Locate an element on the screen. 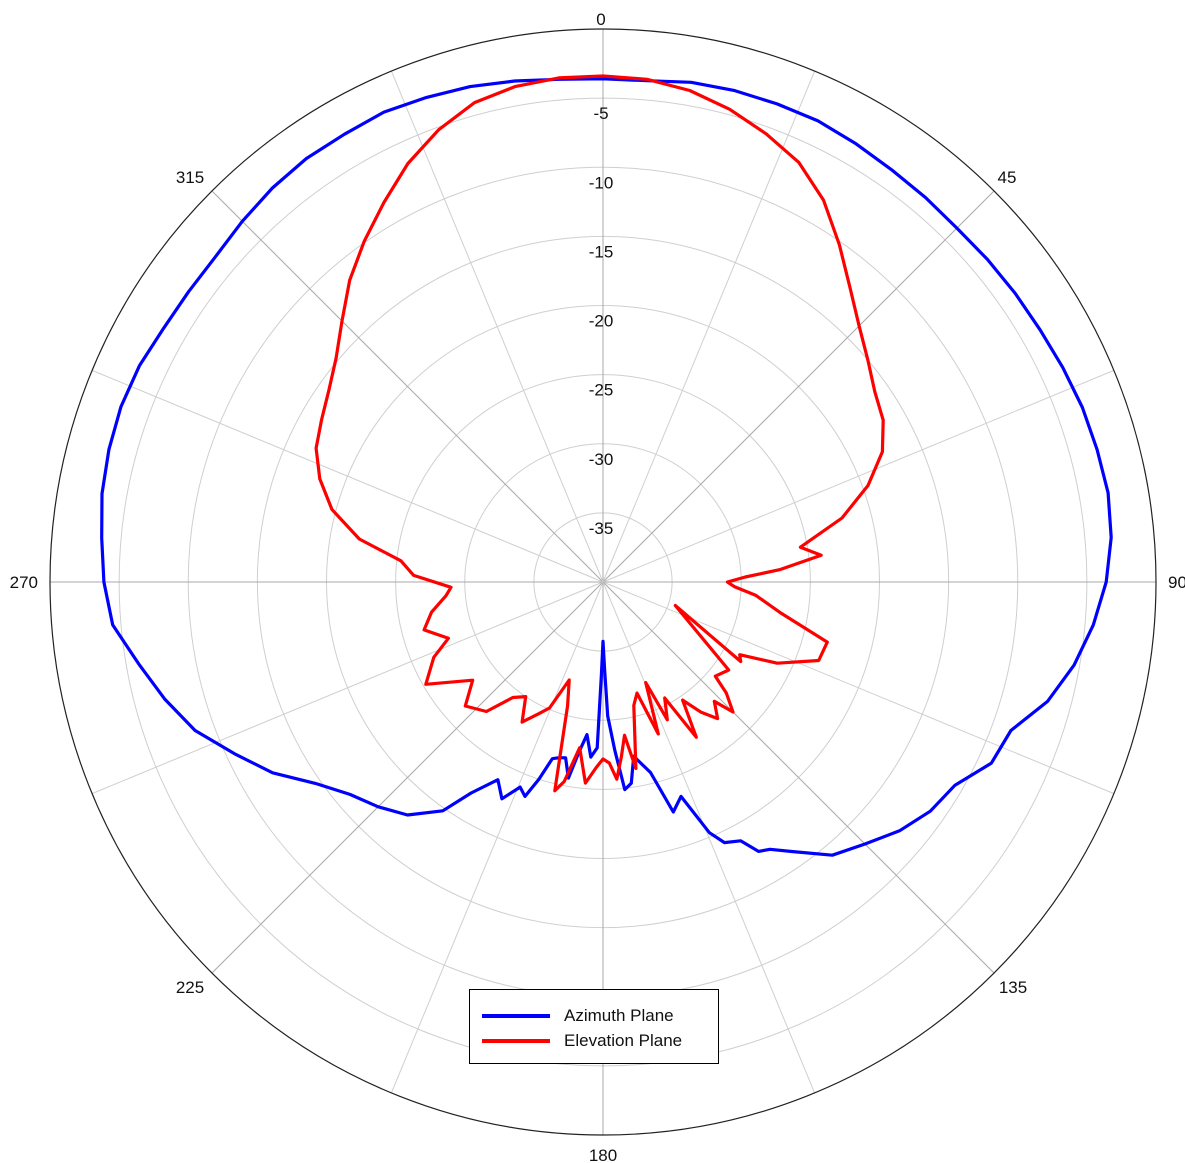 The width and height of the screenshot is (1185, 1163). radial-tick-label: -10 is located at coordinates (601, 182).